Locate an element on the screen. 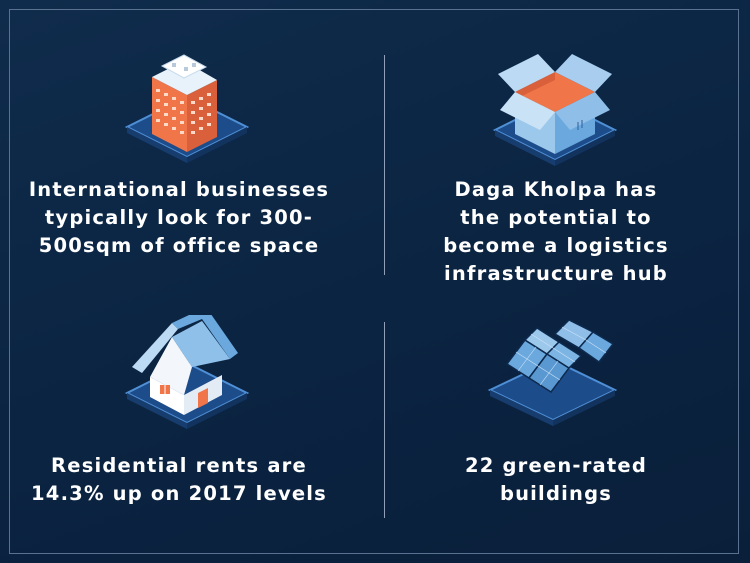 This screenshot has width=750, height=563. text-line: 14.3% up on 2017 levels is located at coordinates (179, 493).